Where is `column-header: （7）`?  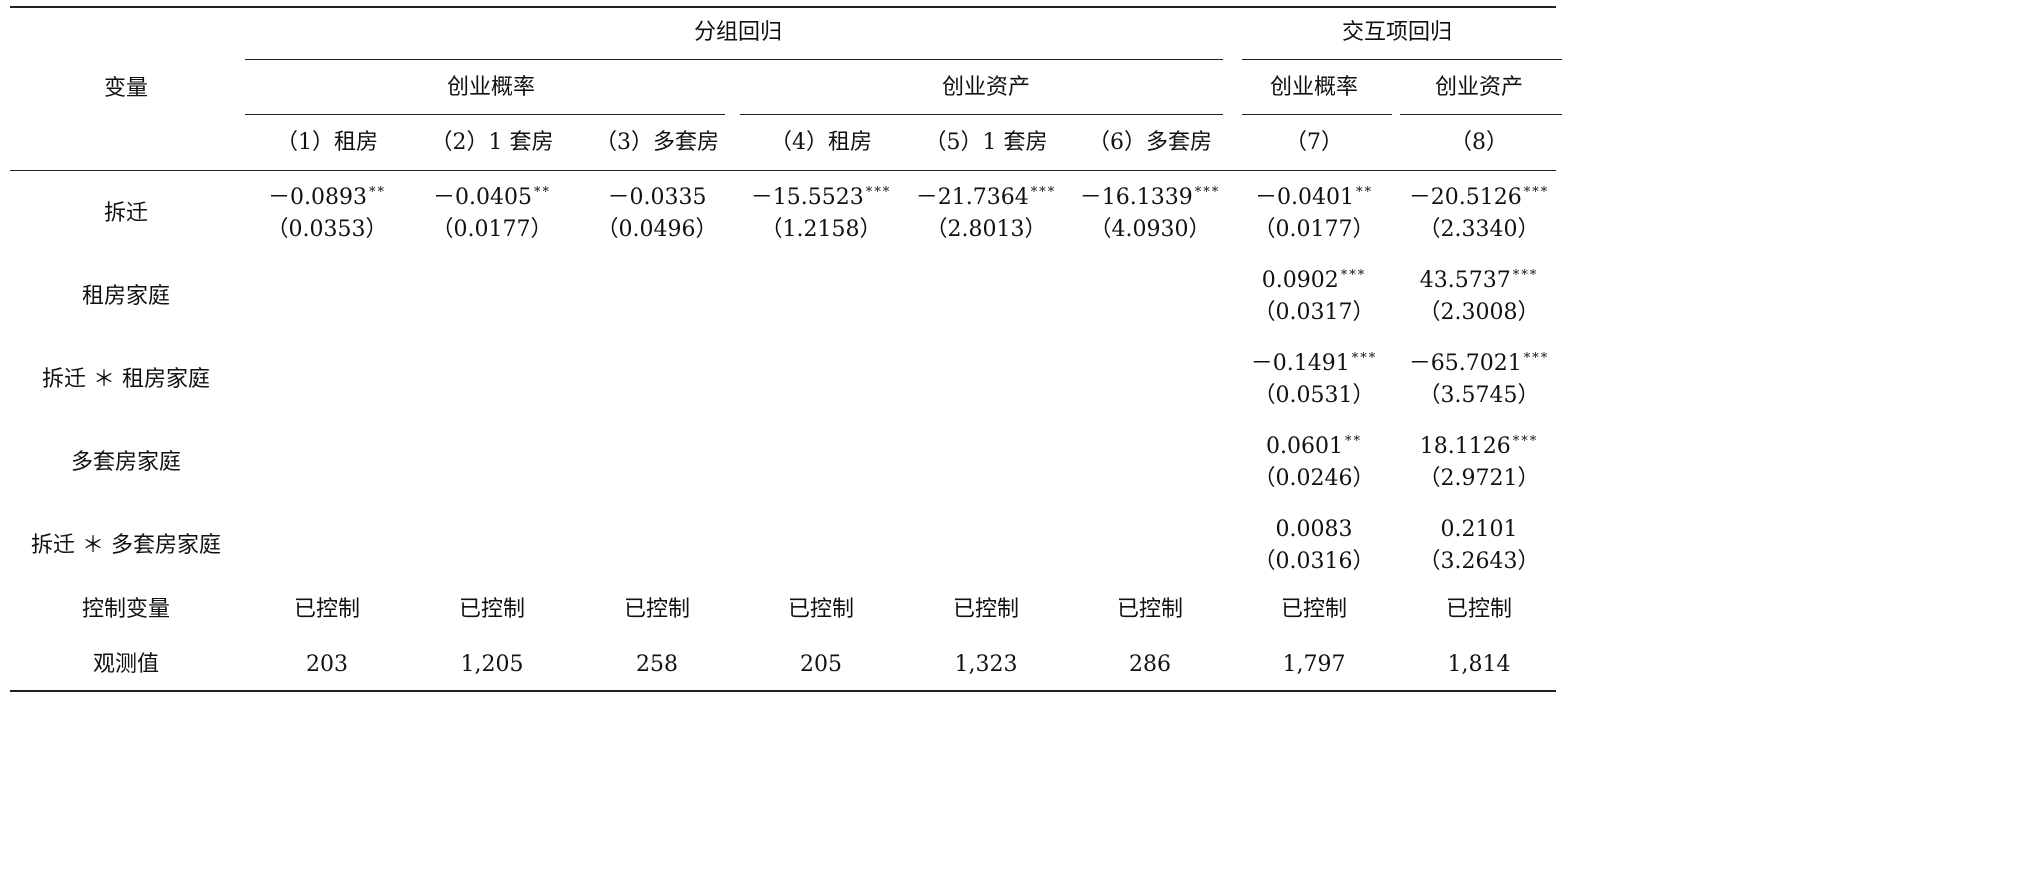
column-header: （7） is located at coordinates (1314, 142).